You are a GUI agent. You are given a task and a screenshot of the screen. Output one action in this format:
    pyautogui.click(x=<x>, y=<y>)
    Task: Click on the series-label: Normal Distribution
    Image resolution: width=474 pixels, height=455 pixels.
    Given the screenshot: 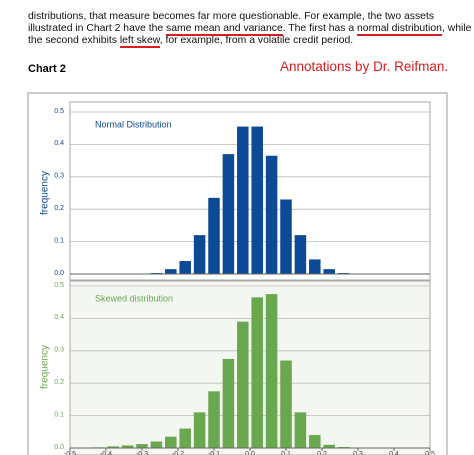 What is the action you would take?
    pyautogui.click(x=133, y=124)
    